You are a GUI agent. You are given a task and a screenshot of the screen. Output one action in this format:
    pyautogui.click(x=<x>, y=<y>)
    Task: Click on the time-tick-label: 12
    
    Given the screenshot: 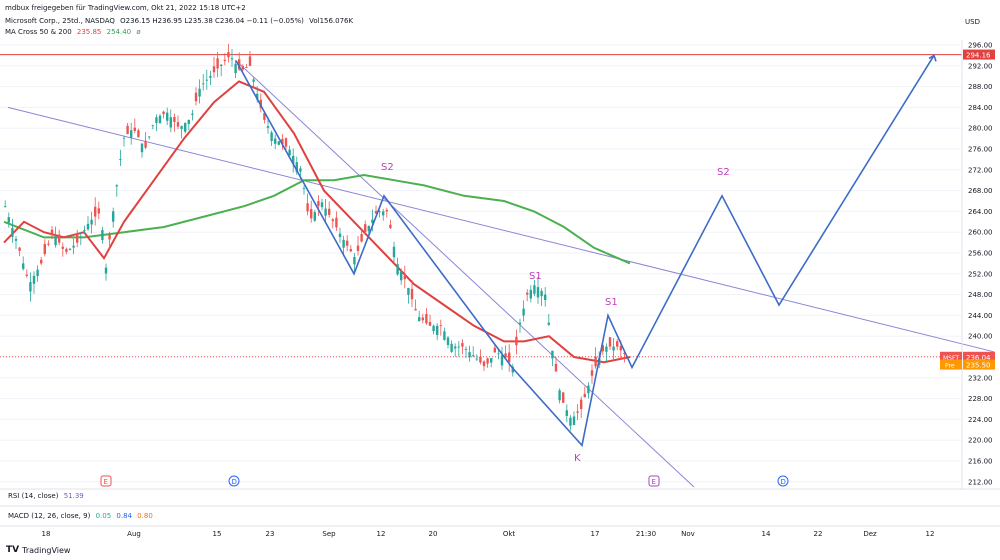 What is the action you would take?
    pyautogui.click(x=381, y=534)
    